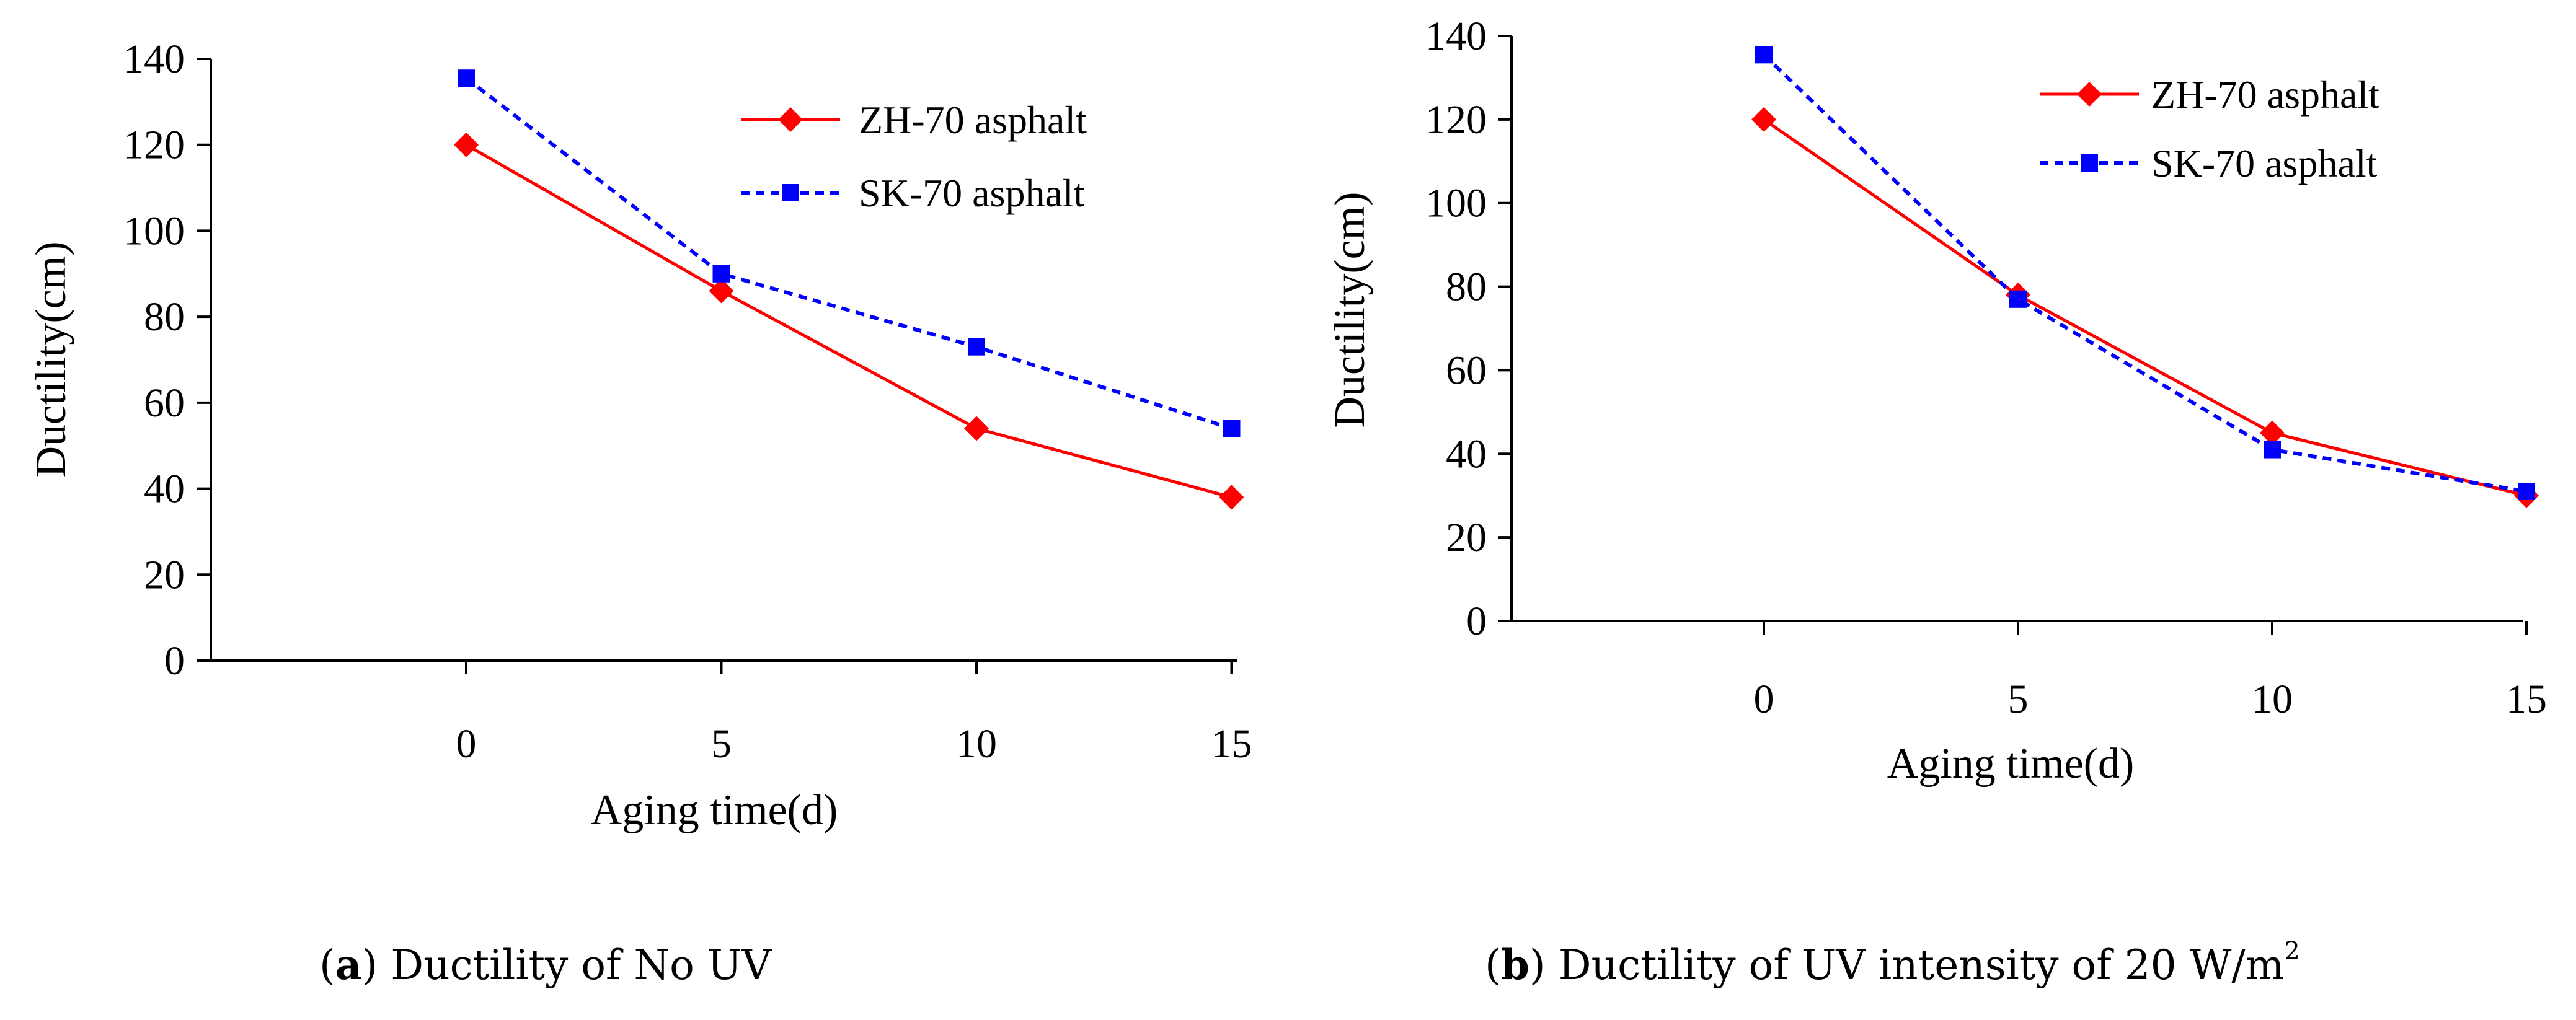  What do you see at coordinates (349, 965) in the screenshot?
I see `caption-a-letter: a` at bounding box center [349, 965].